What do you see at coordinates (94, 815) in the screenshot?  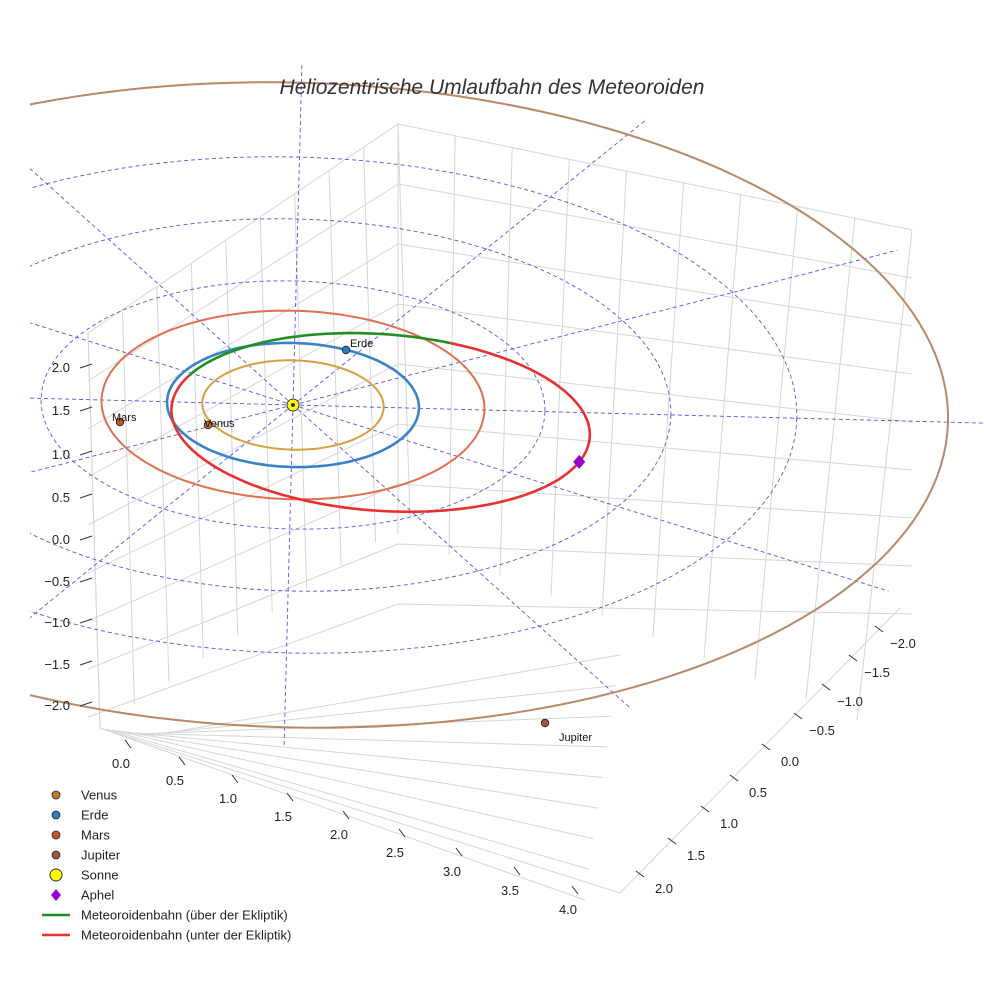 I see `legend-label: Erde` at bounding box center [94, 815].